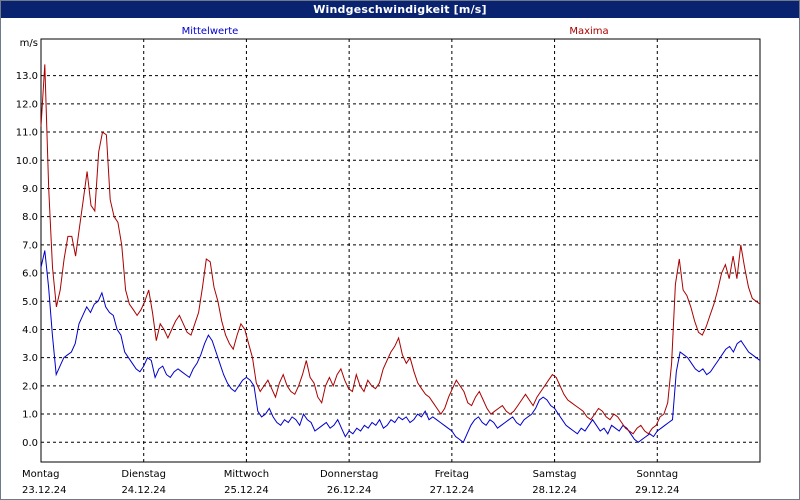 The width and height of the screenshot is (800, 500). I want to click on x-tick-day: Mittwoch, so click(246, 474).